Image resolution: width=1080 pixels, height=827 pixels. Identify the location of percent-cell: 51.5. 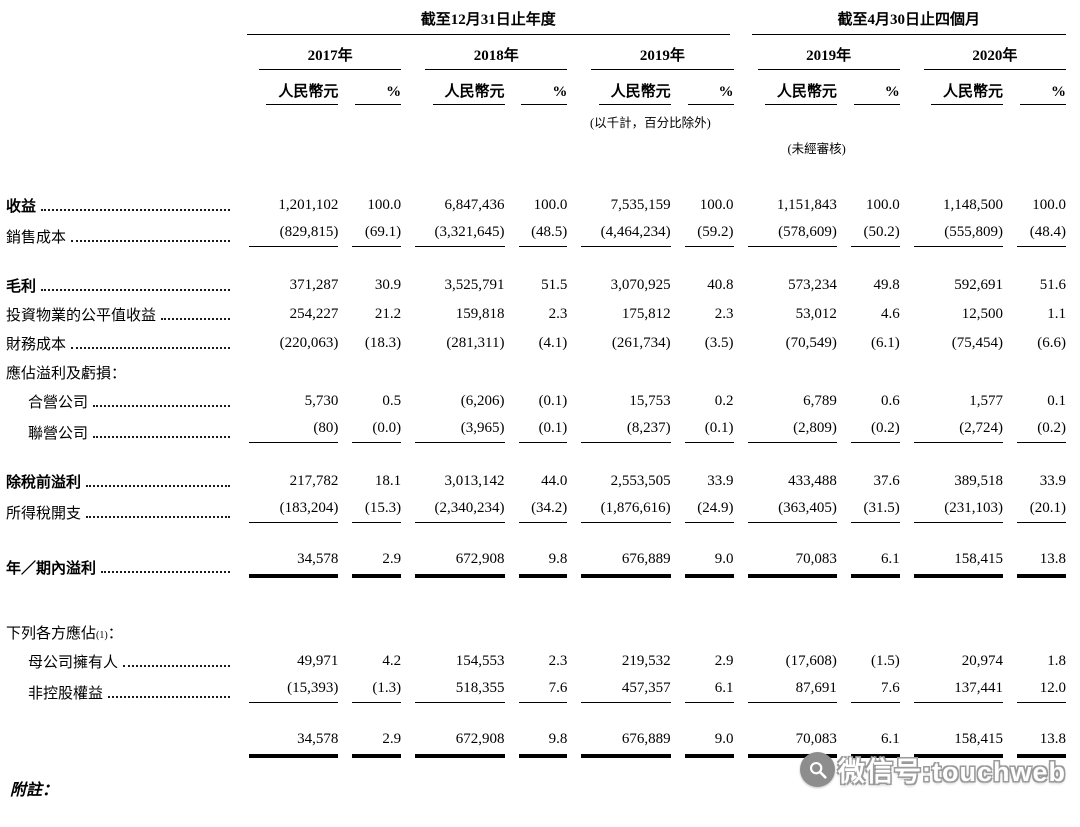
(554, 285).